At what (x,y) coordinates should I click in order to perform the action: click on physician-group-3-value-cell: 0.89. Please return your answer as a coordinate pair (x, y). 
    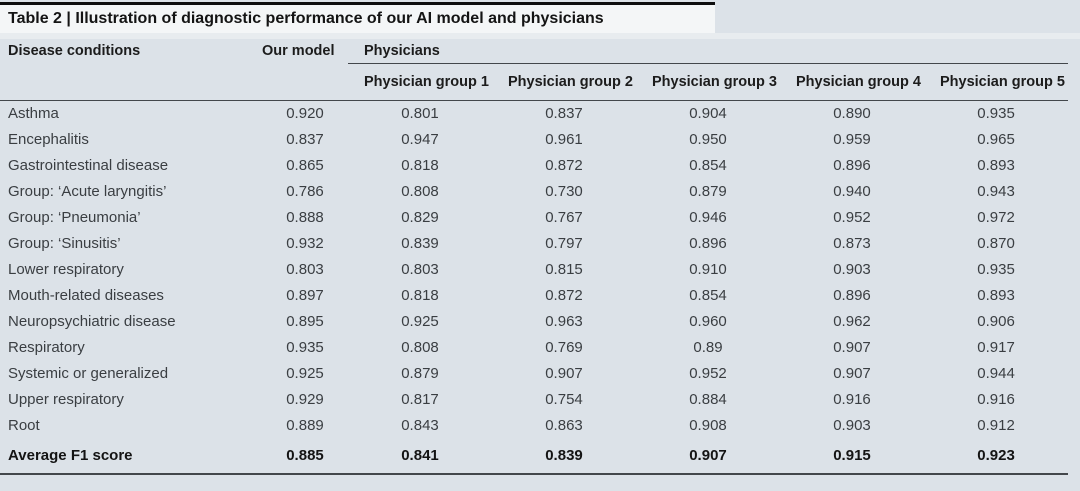
    Looking at the image, I should click on (708, 347).